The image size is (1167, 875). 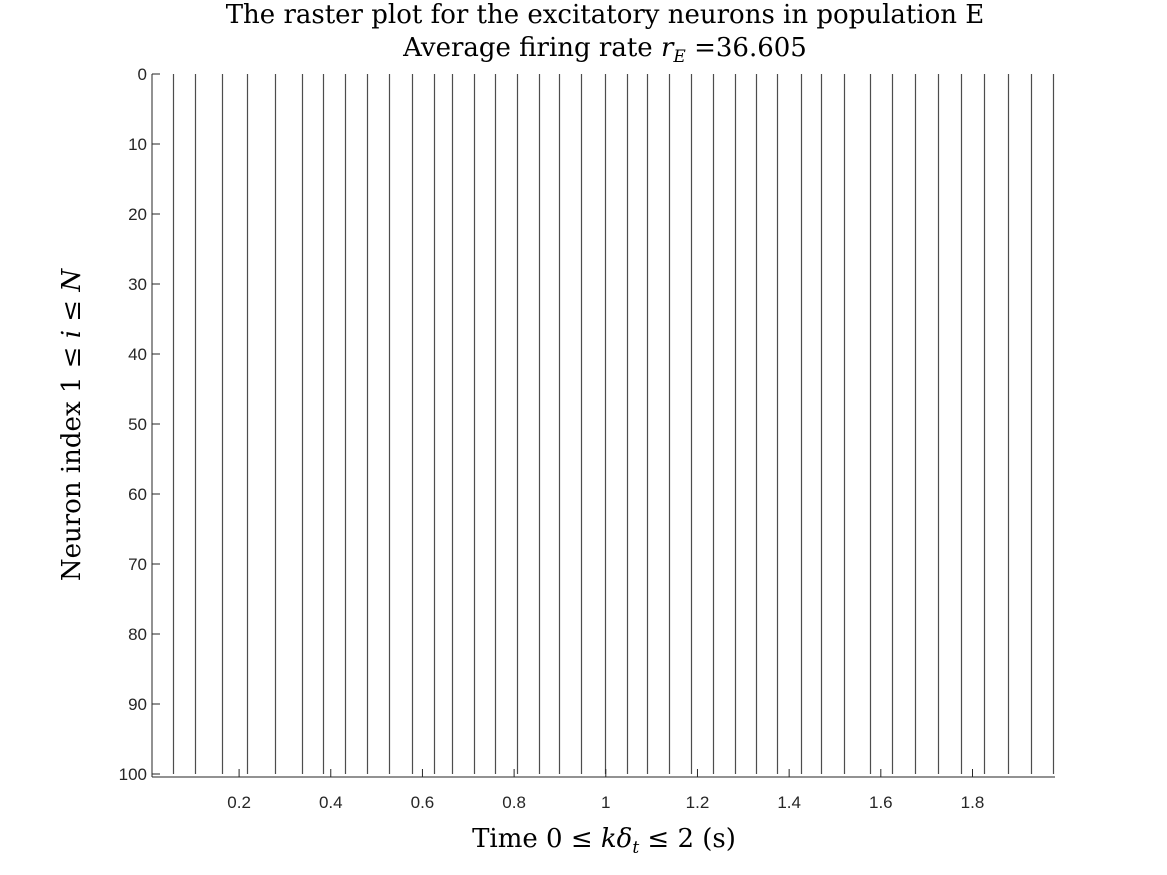 I want to click on y-axis-label: Neuron index 1 ≤ i ≤ N, so click(x=72, y=425).